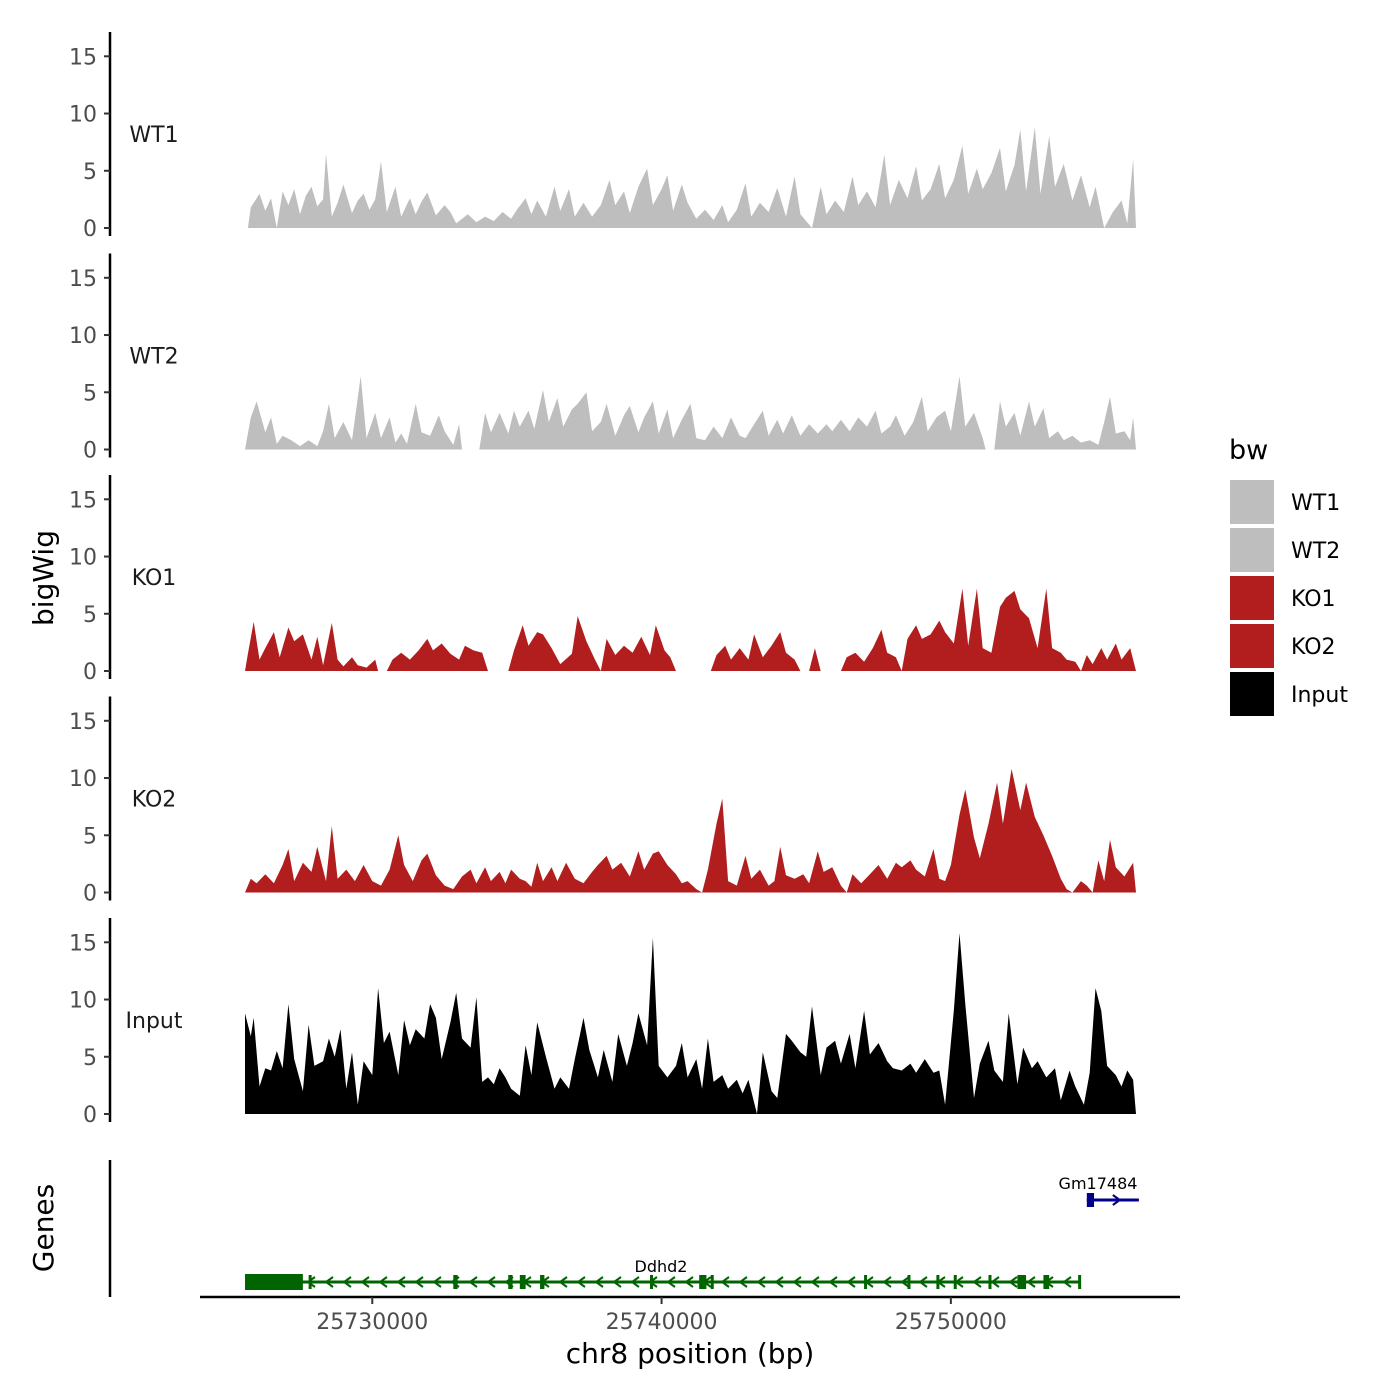 The image size is (1400, 1400). Describe the element at coordinates (1315, 551) in the screenshot. I see `legend-label-wt2: WT2` at that location.